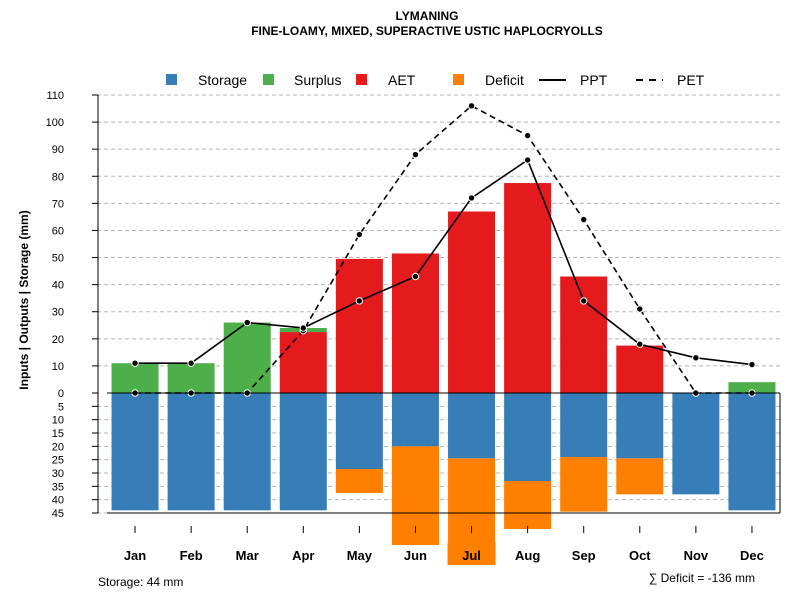  What do you see at coordinates (135, 555) in the screenshot?
I see `month-label: Jan` at bounding box center [135, 555].